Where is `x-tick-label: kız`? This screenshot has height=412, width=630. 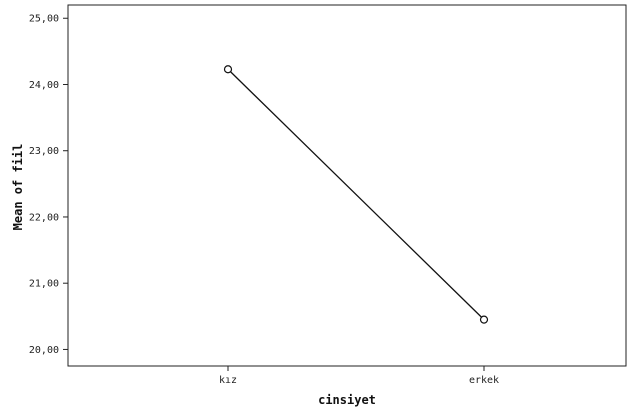 x-tick-label: kız is located at coordinates (228, 380).